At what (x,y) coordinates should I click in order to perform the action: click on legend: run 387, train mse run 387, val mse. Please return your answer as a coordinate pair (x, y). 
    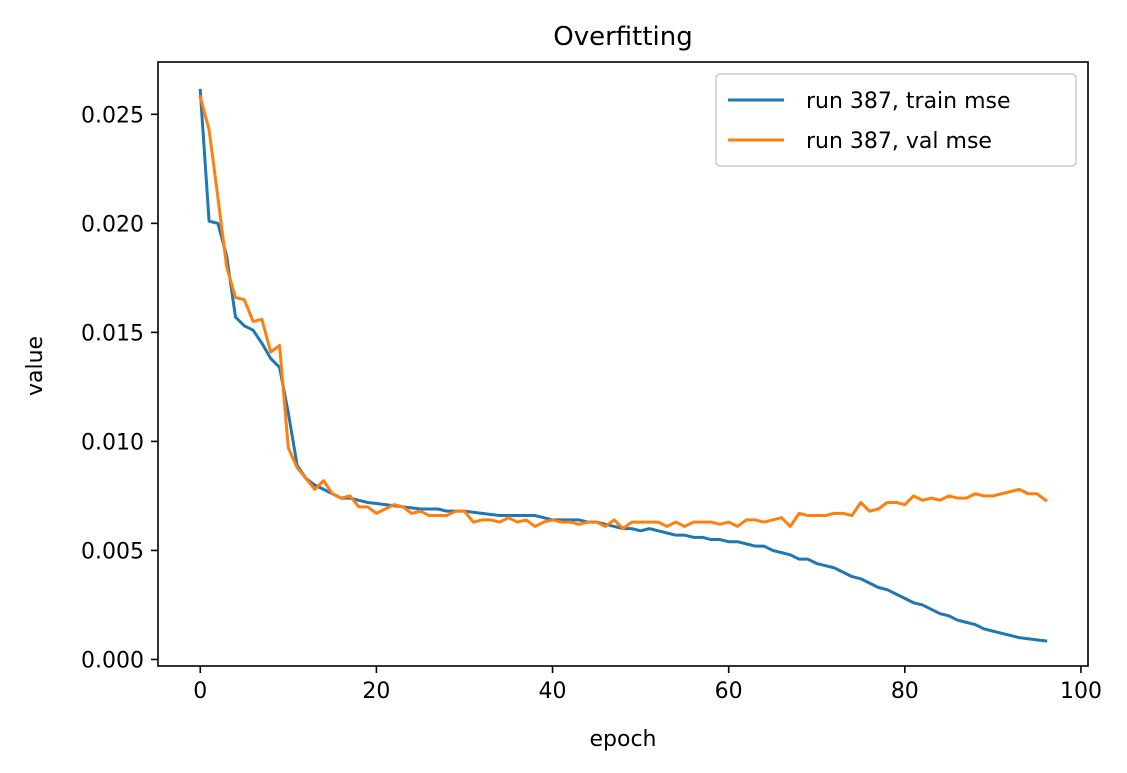
    Looking at the image, I should click on (896, 120).